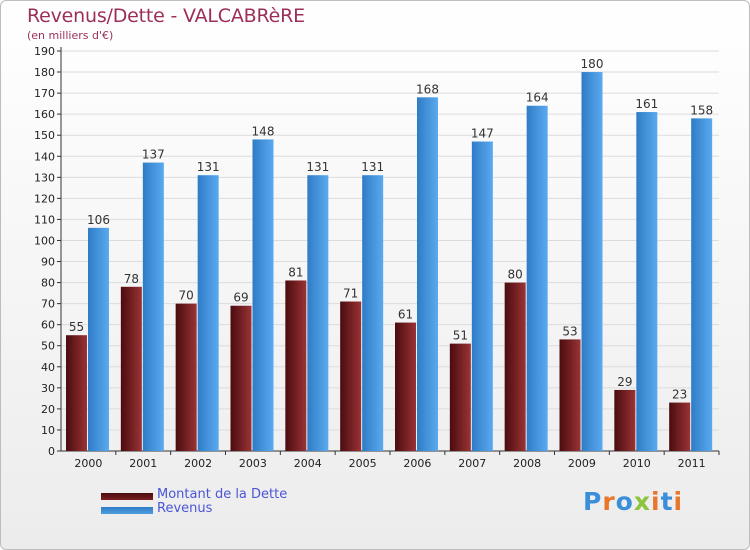  I want to click on legend-label-debt: Montant de la Dette, so click(222, 494).